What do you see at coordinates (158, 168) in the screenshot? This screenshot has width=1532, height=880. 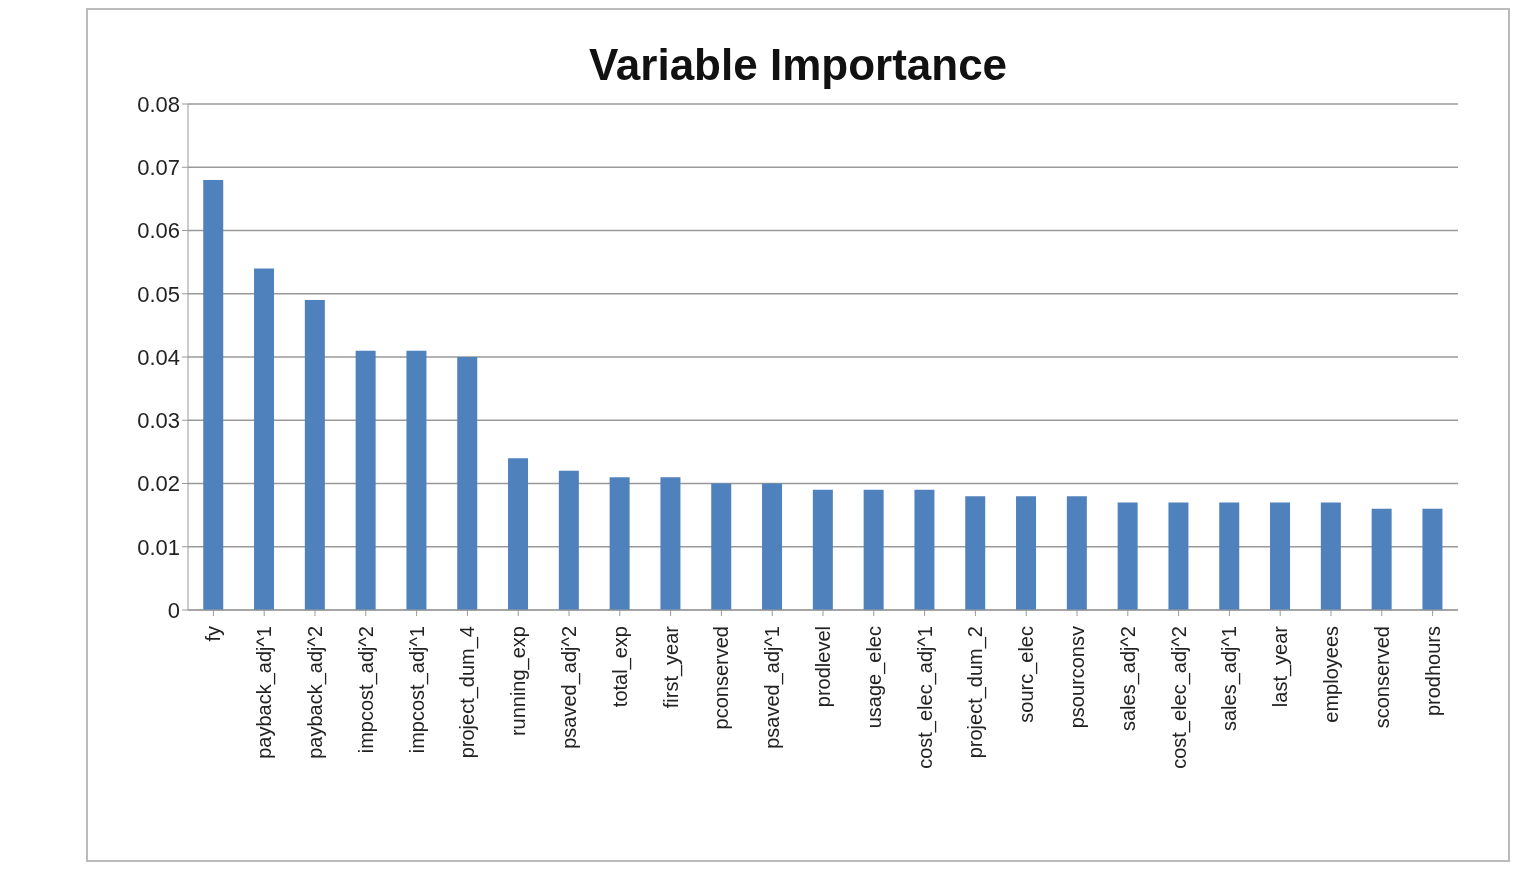 I see `y-tick-label: 0.07` at bounding box center [158, 168].